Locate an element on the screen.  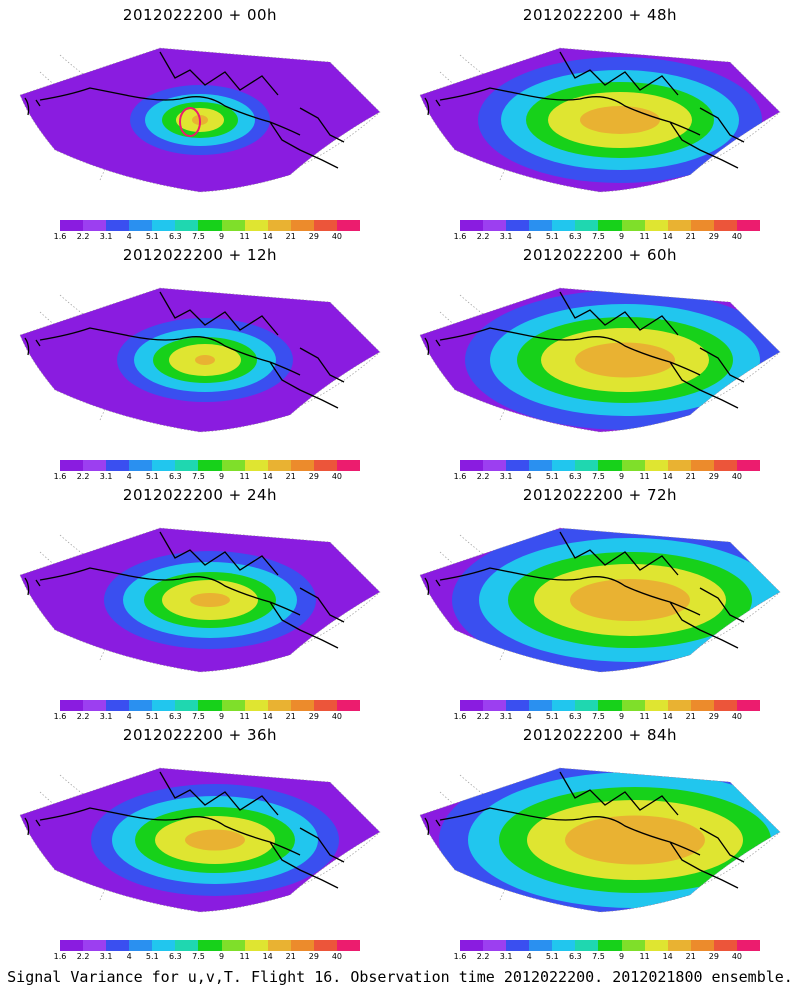
colorbar-tick-label: 2.2 is located at coordinates (483, 716).